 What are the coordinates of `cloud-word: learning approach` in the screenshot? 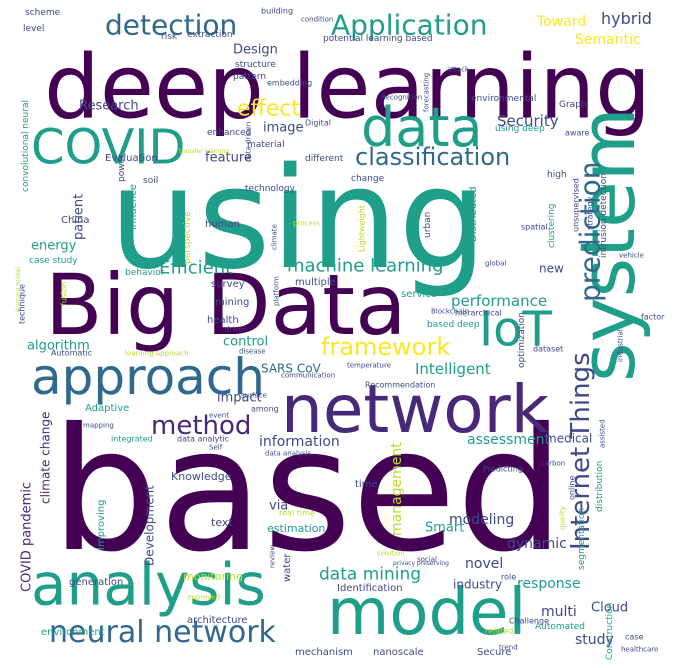 It's located at (157, 353).